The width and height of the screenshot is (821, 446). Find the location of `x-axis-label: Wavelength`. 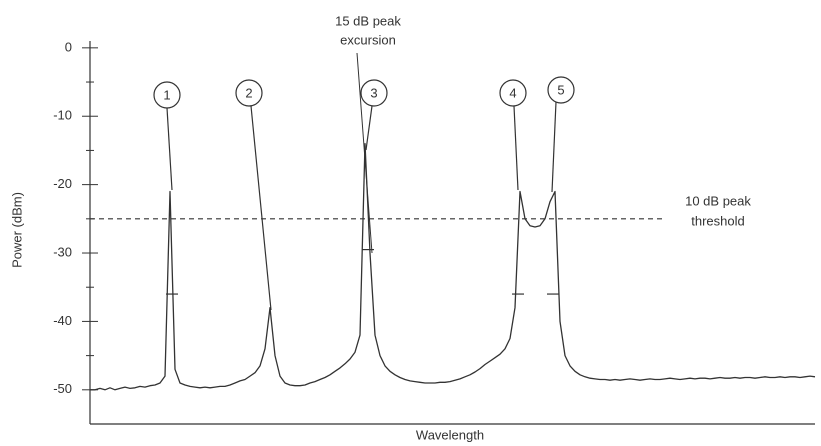

x-axis-label: Wavelength is located at coordinates (450, 434).